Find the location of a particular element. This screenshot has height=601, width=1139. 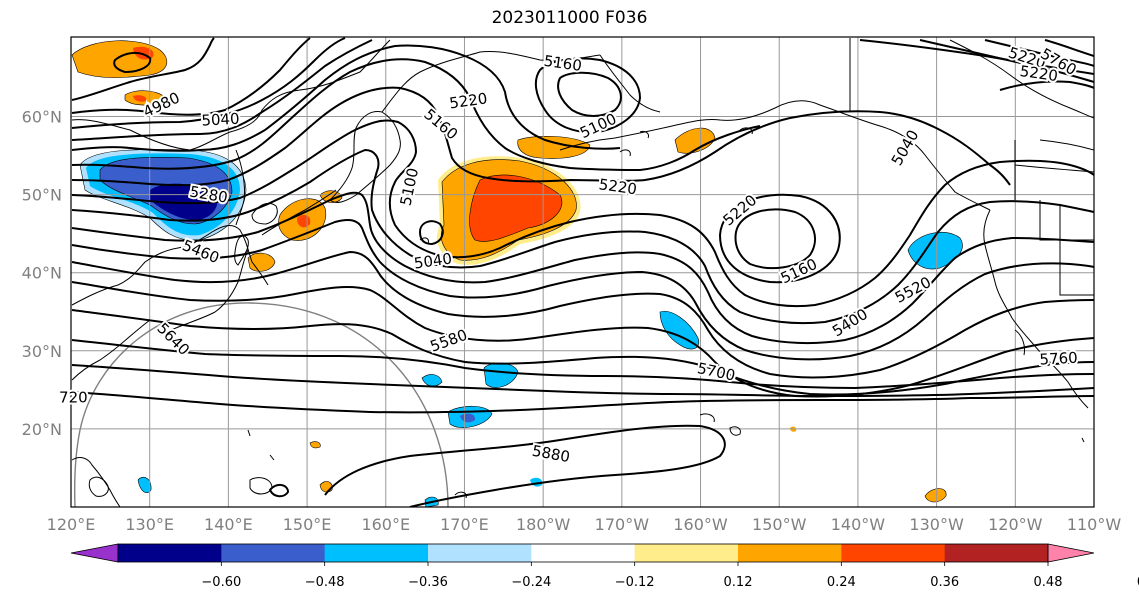

latitude-labels: 60°N 50°N 40°N 30°N 20°N is located at coordinates (42, 273).